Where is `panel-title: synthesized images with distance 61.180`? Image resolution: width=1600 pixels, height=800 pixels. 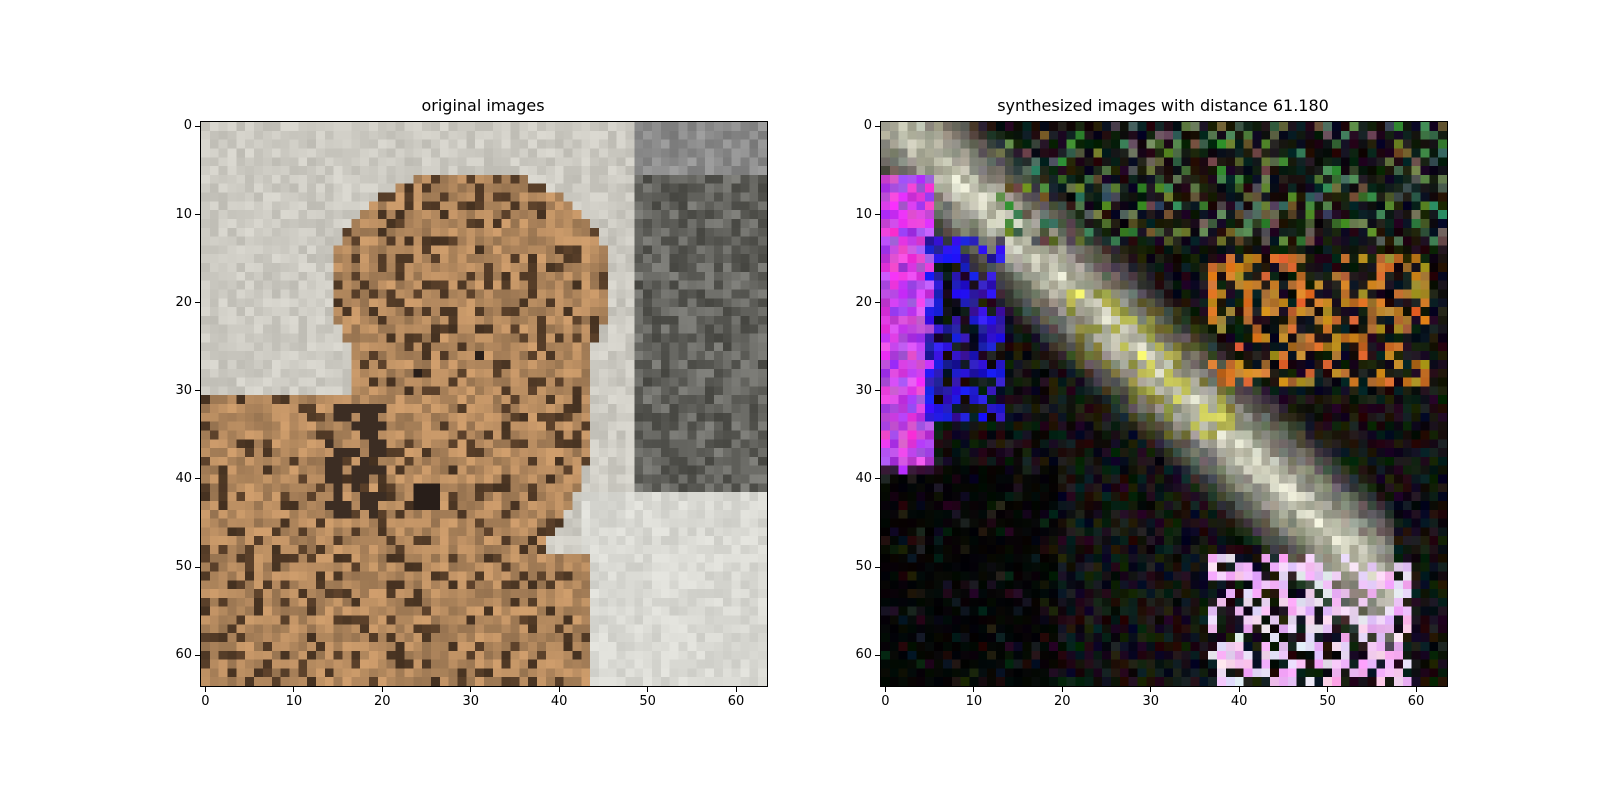
panel-title: synthesized images with distance 61.180 is located at coordinates (1163, 105).